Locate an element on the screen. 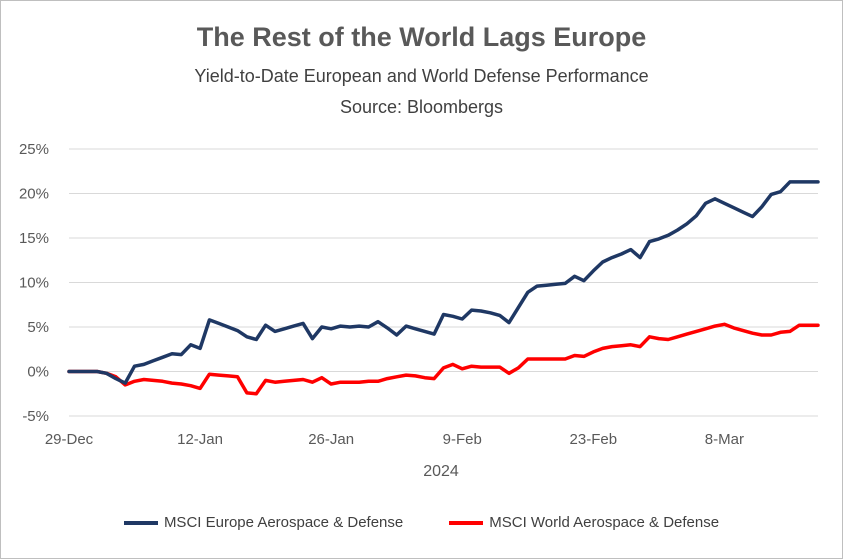  y-tick-label: 0% is located at coordinates (38, 372).